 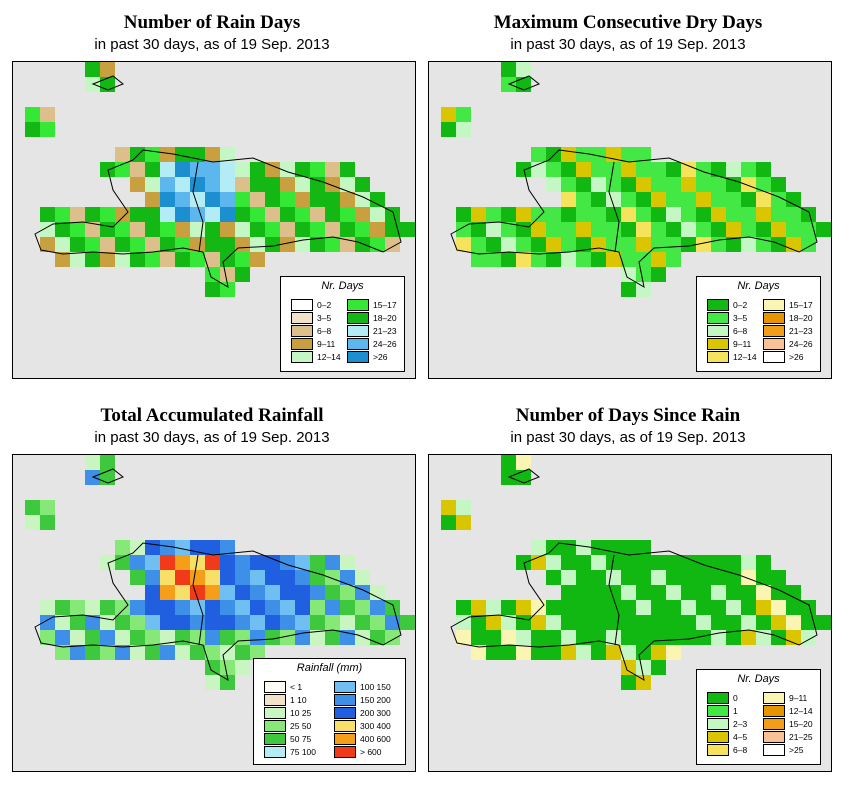 I want to click on legend-label: 2–3, so click(x=740, y=724).